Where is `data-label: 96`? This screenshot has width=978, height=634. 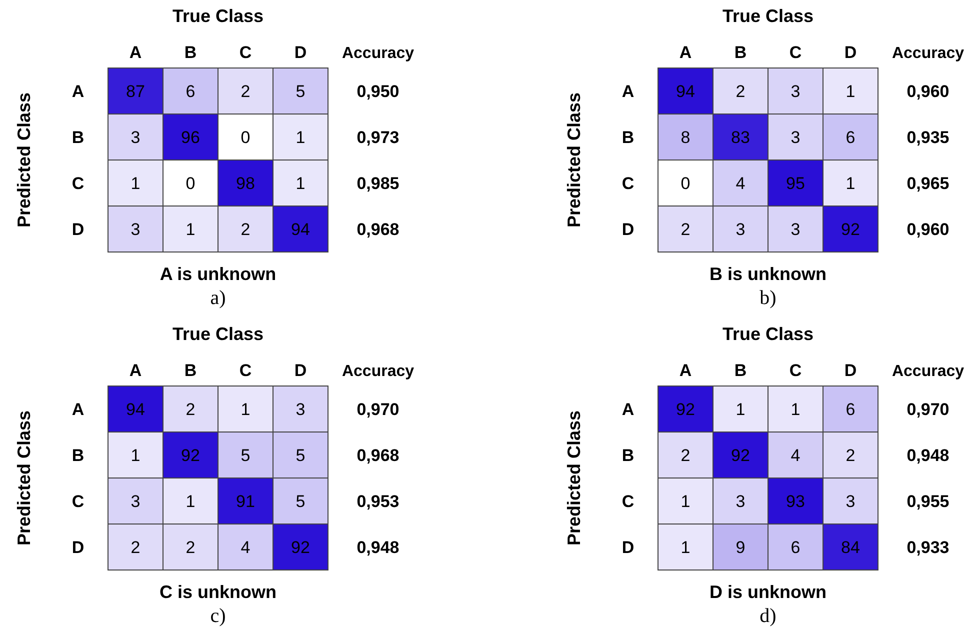 data-label: 96 is located at coordinates (190, 137).